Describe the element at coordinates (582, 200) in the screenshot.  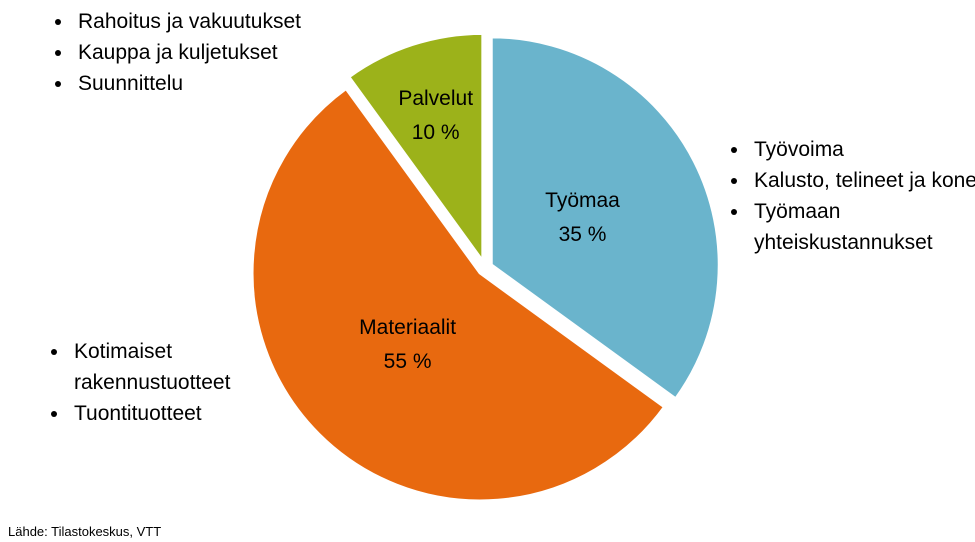
I see `slice-label: Työmaa` at that location.